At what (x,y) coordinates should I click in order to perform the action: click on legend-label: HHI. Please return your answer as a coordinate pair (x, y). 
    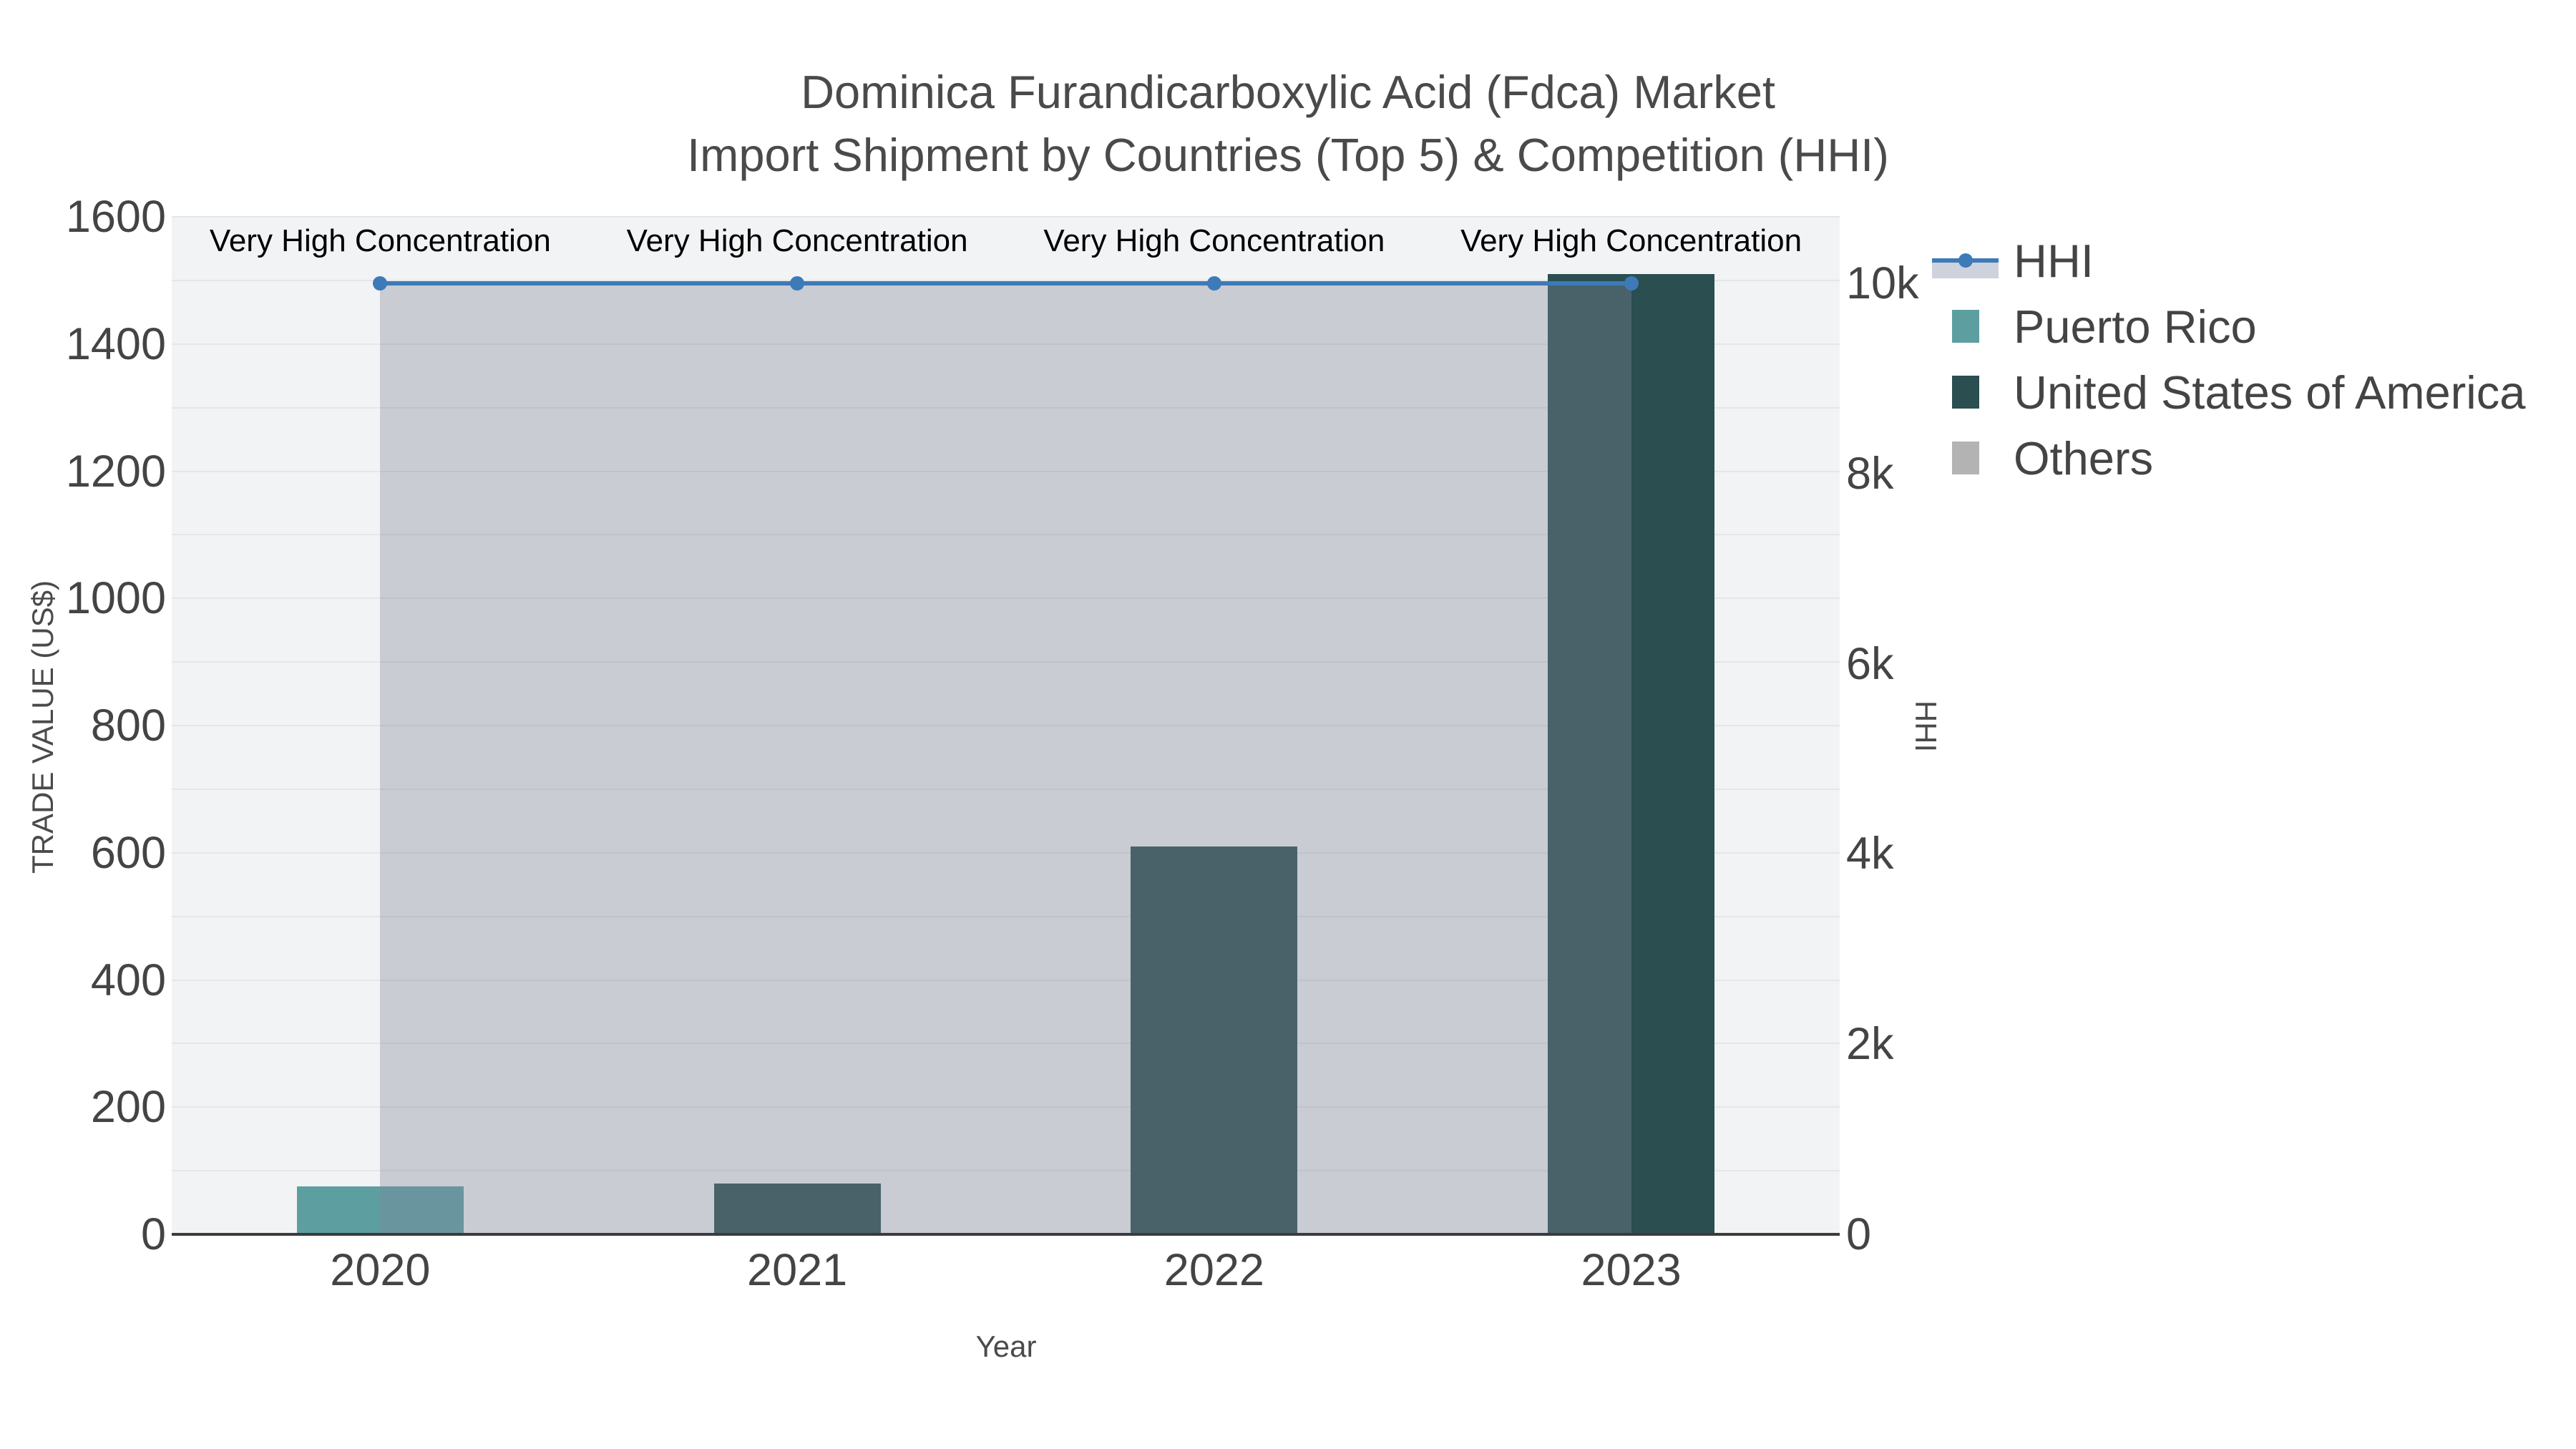
    Looking at the image, I should click on (2054, 260).